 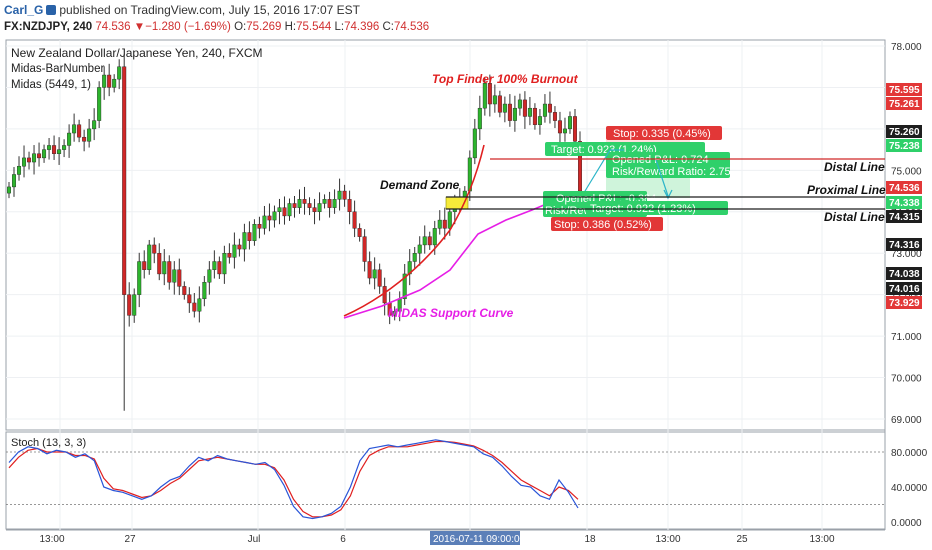 I want to click on short-path-arrow, so click(x=602, y=173).